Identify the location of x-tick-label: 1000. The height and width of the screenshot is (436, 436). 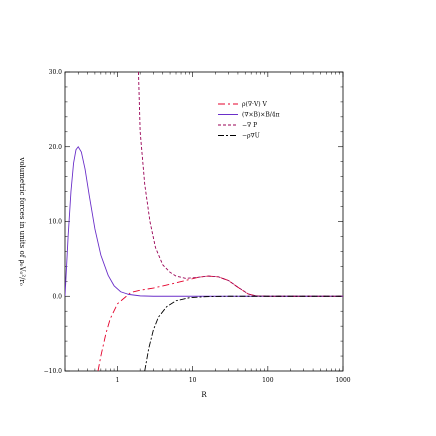
(342, 380).